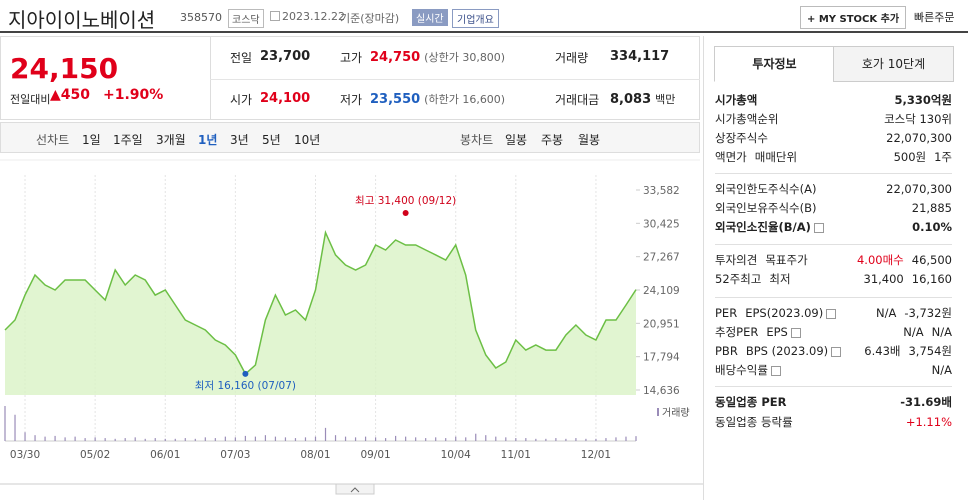 This screenshot has height=500, width=968. What do you see at coordinates (833, 119) in the screenshot?
I see `info-row: 시가총액순위 코스닥 130위` at bounding box center [833, 119].